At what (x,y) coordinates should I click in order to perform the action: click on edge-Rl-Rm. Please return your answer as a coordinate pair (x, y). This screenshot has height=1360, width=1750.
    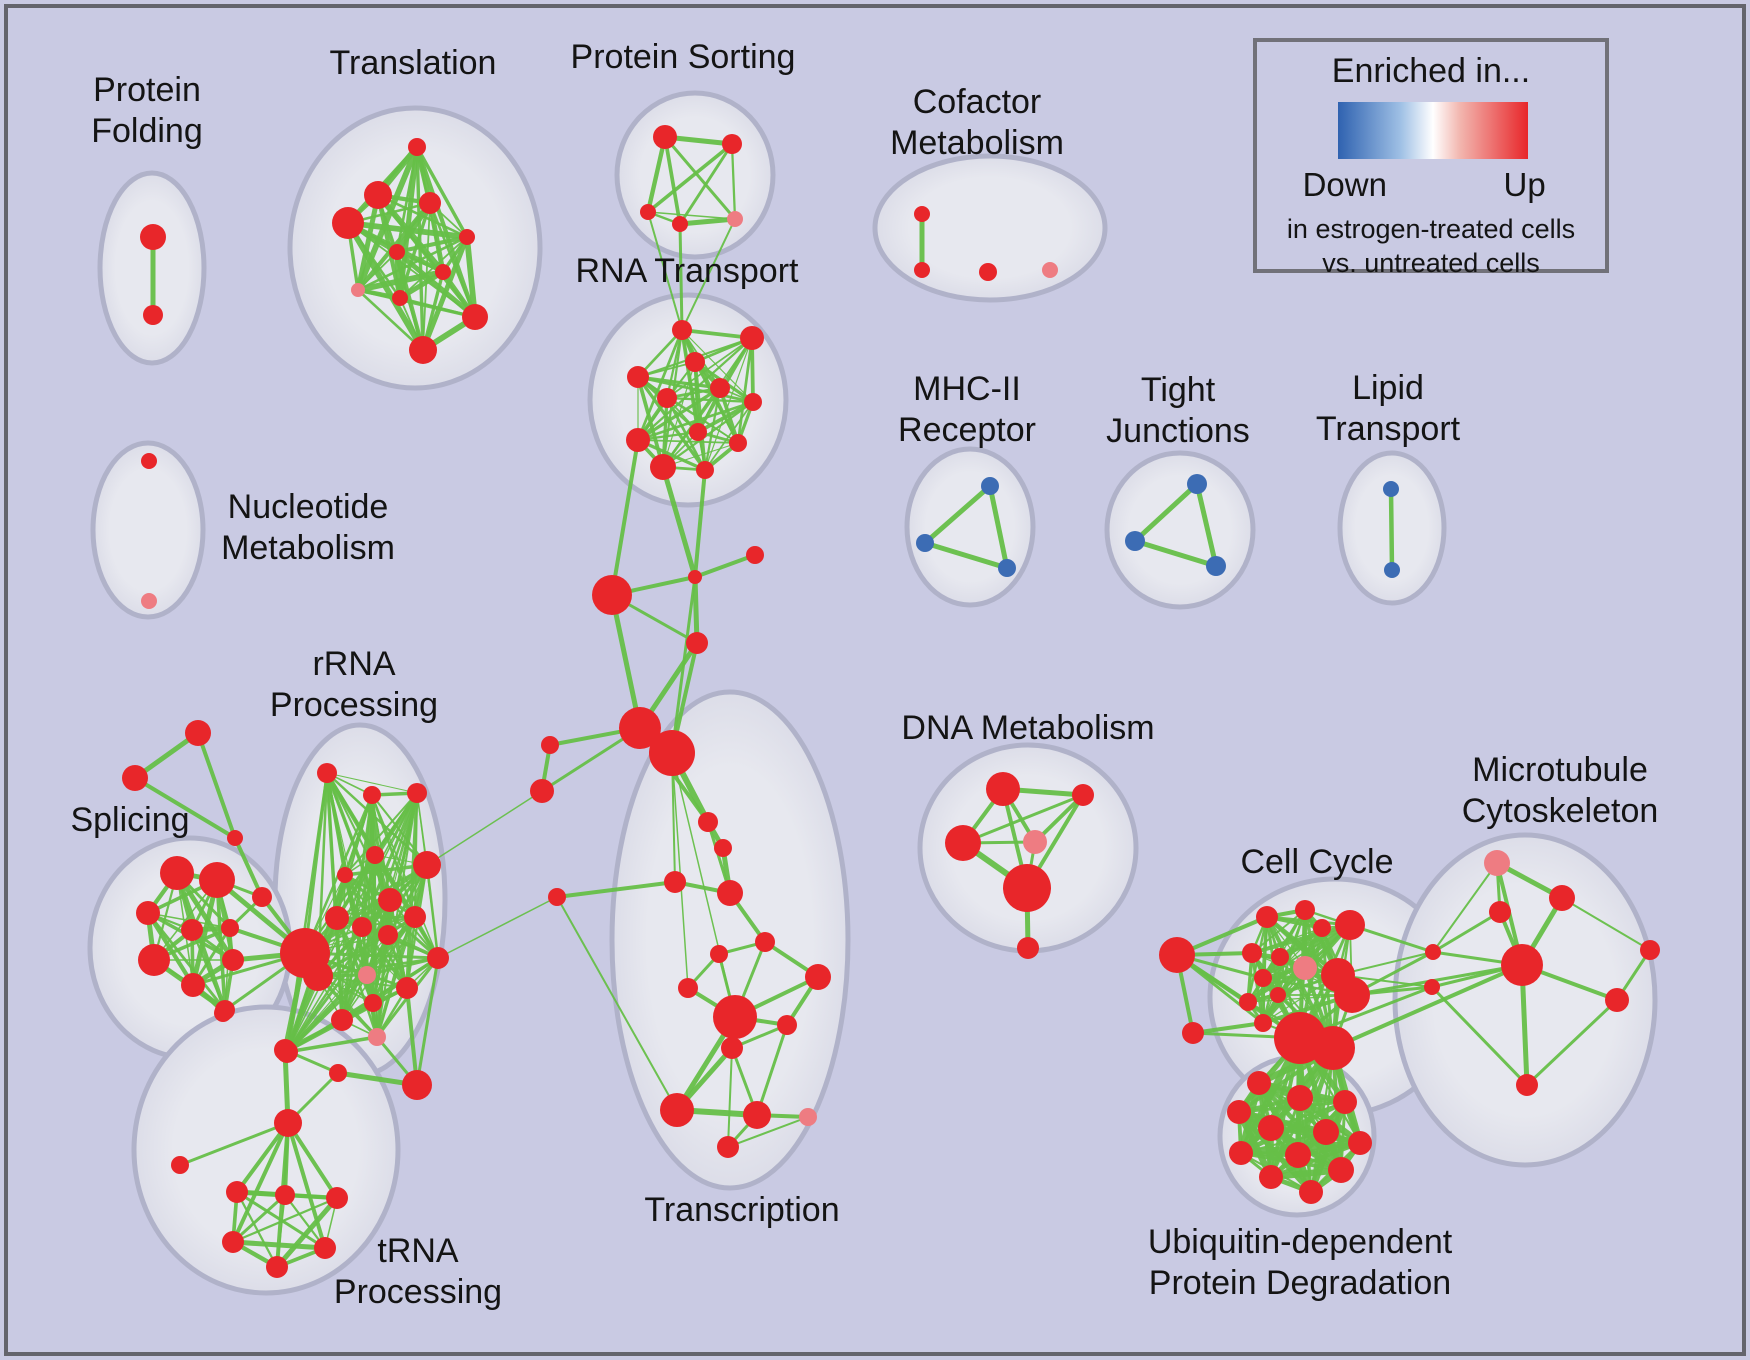
    Looking at the image, I should click on (402, 966).